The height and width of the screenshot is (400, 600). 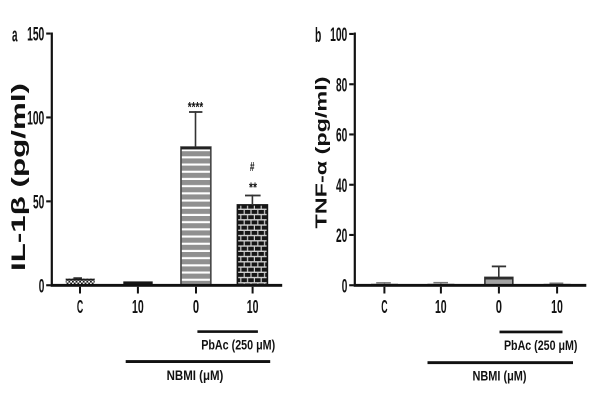 I want to click on svg-text: TNF-α (pg/ml), so click(x=322, y=153).